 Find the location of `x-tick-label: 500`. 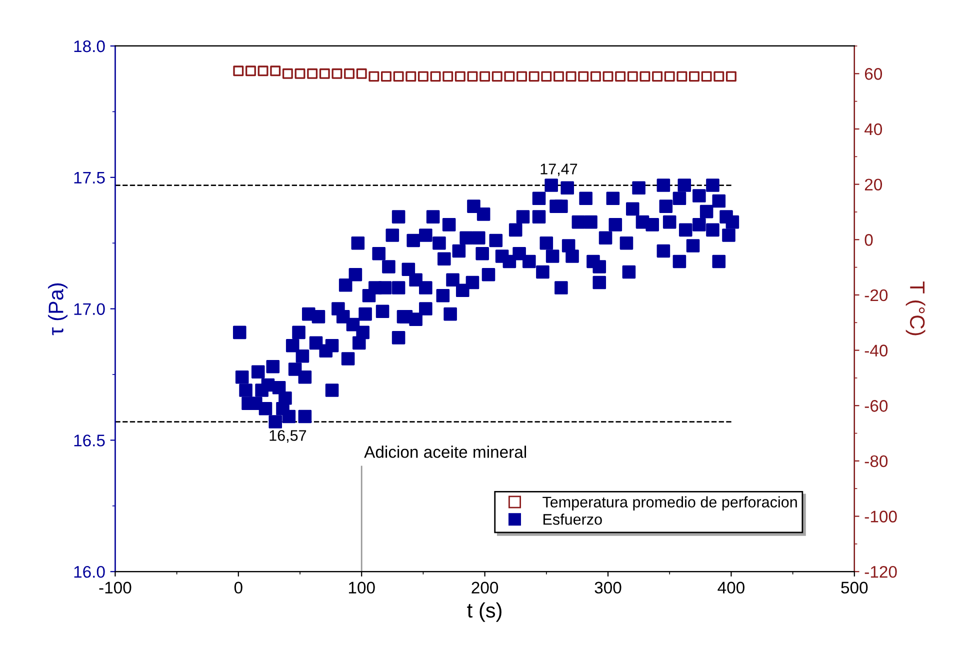

x-tick-label: 500 is located at coordinates (854, 588).